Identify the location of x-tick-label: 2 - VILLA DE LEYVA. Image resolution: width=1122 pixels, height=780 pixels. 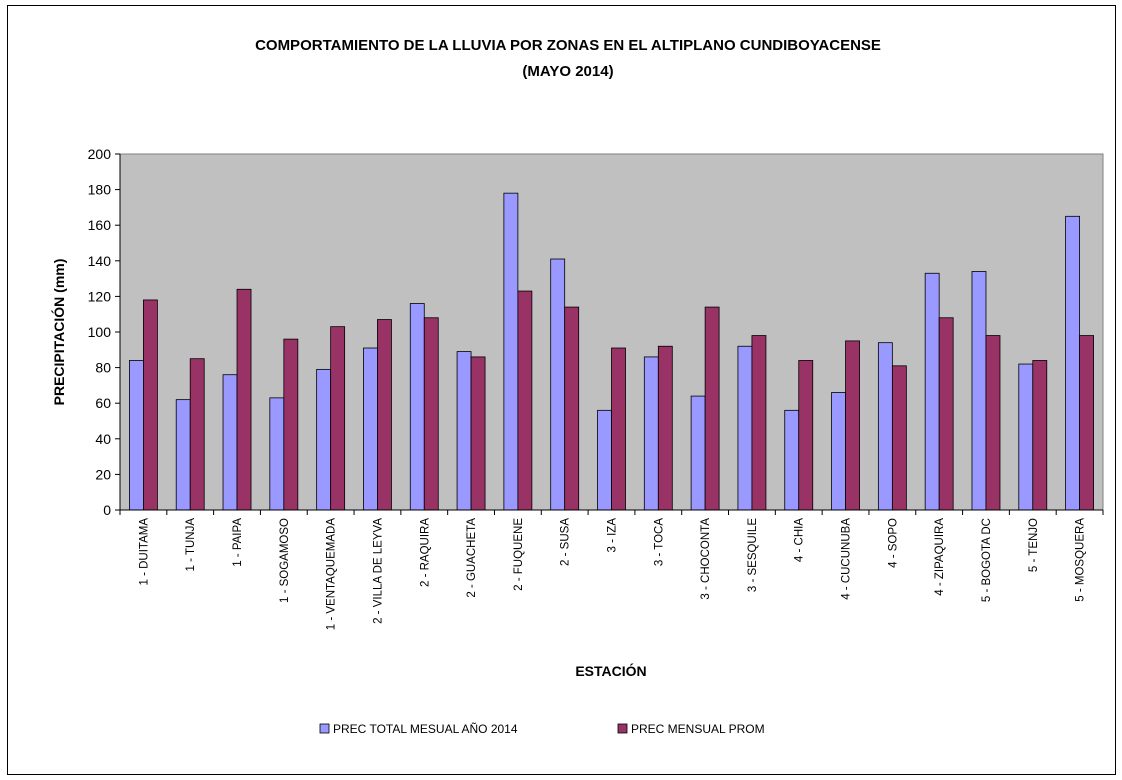
(378, 571).